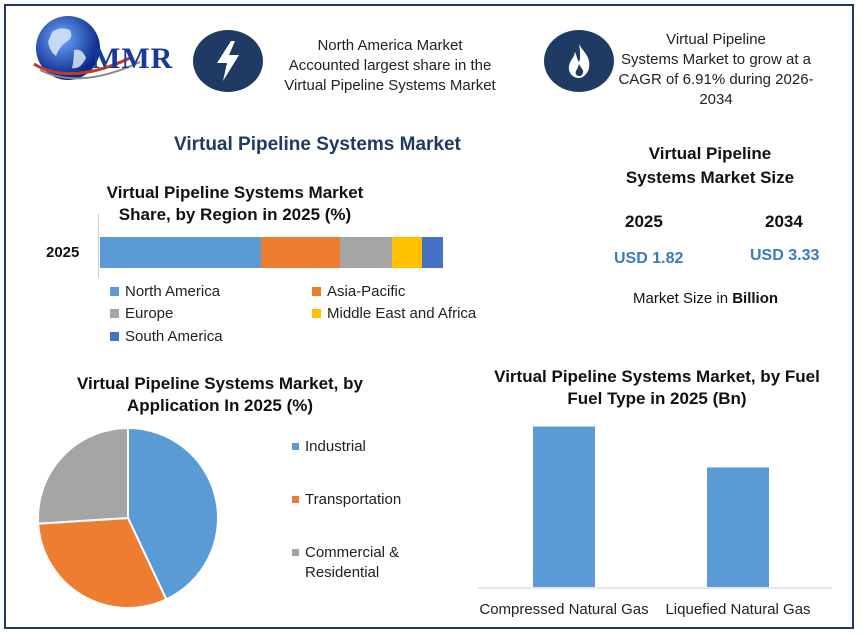 This screenshot has height=635, width=862. Describe the element at coordinates (353, 499) in the screenshot. I see `legend-label: Transportation` at that location.